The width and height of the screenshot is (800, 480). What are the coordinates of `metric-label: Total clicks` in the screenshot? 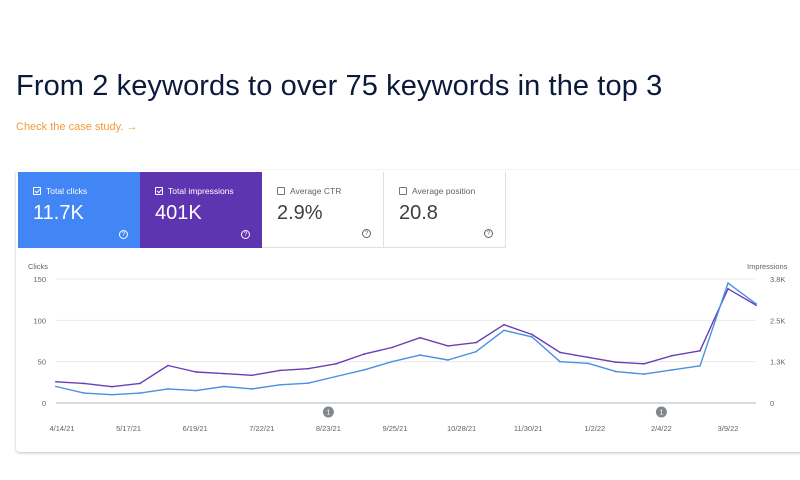 It's located at (67, 191).